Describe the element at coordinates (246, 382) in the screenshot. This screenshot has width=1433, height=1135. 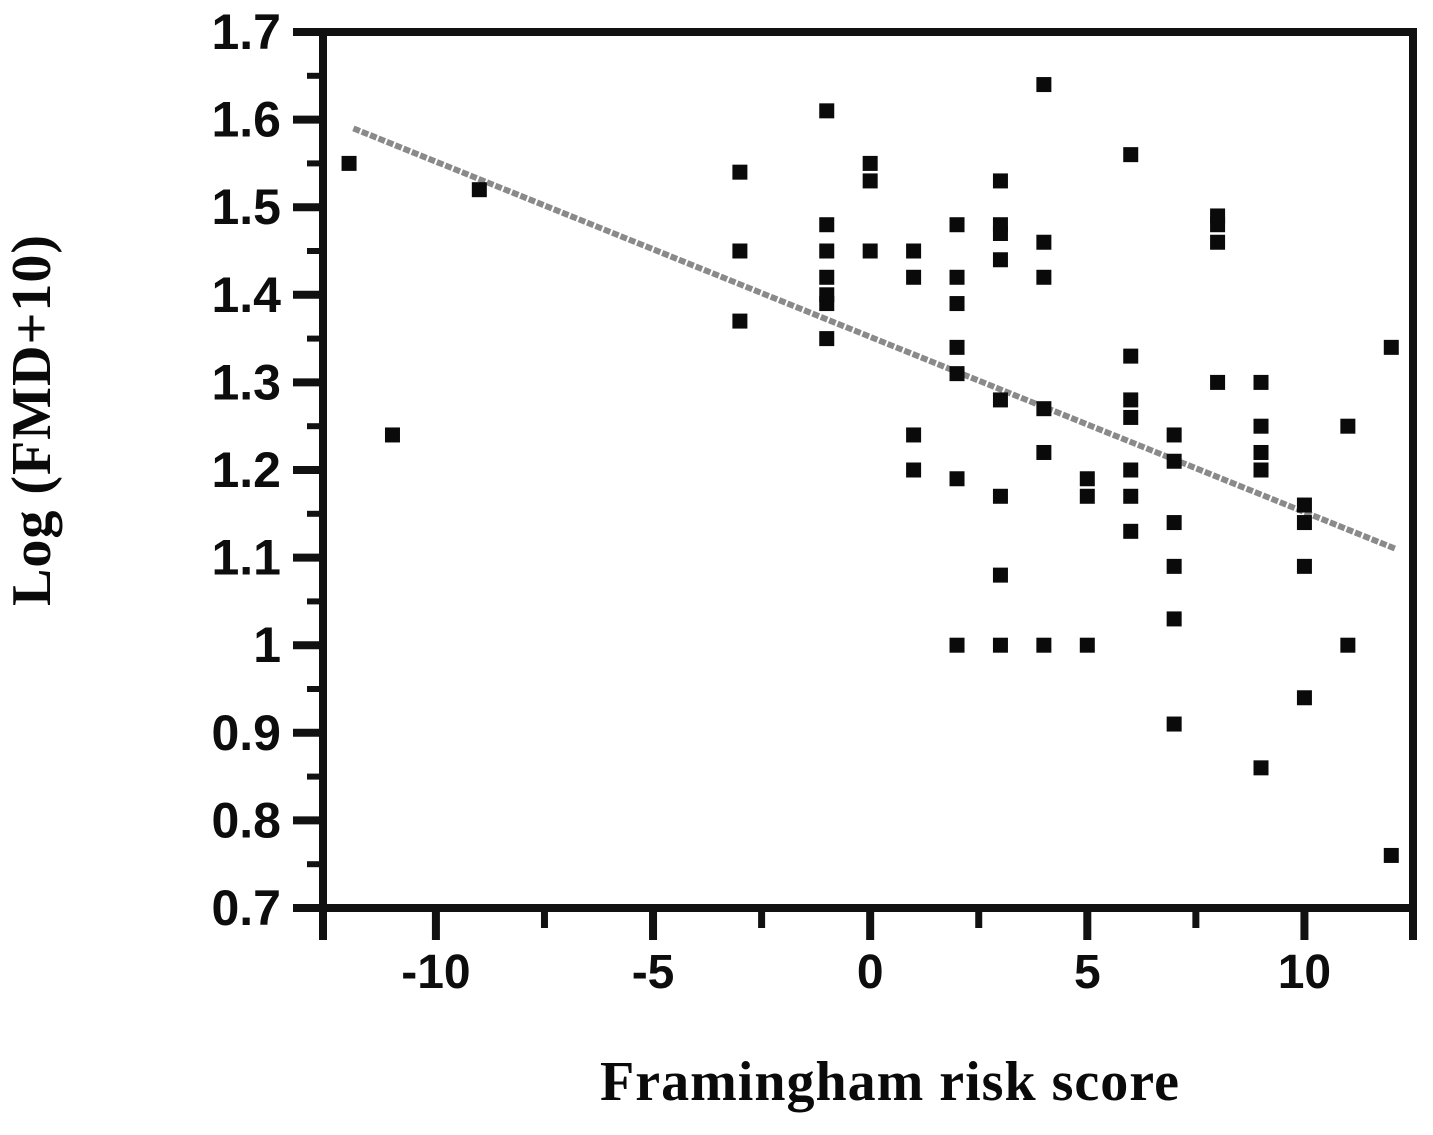
I see `y-tick-label: 1.3` at that location.